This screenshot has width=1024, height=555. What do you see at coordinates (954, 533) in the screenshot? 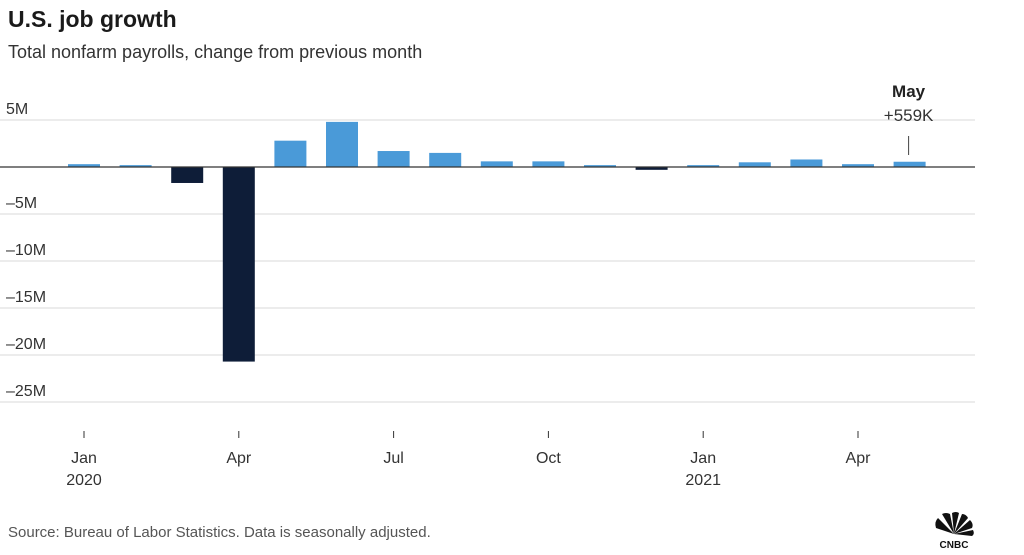
I see `cnbc-logo: CNBC` at bounding box center [954, 533].